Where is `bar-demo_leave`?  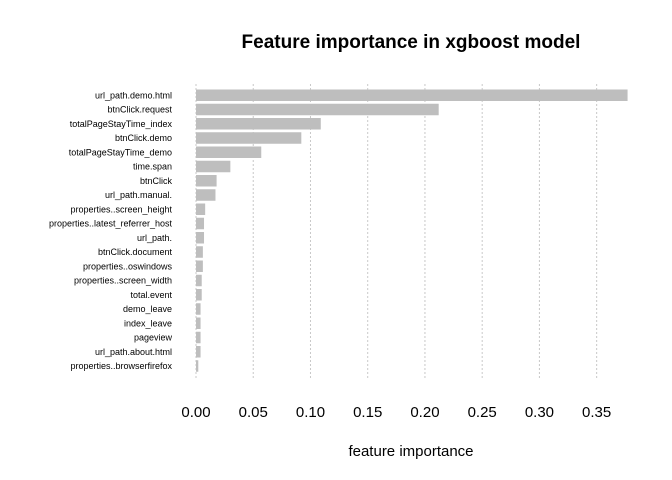
bar-demo_leave is located at coordinates (198, 309).